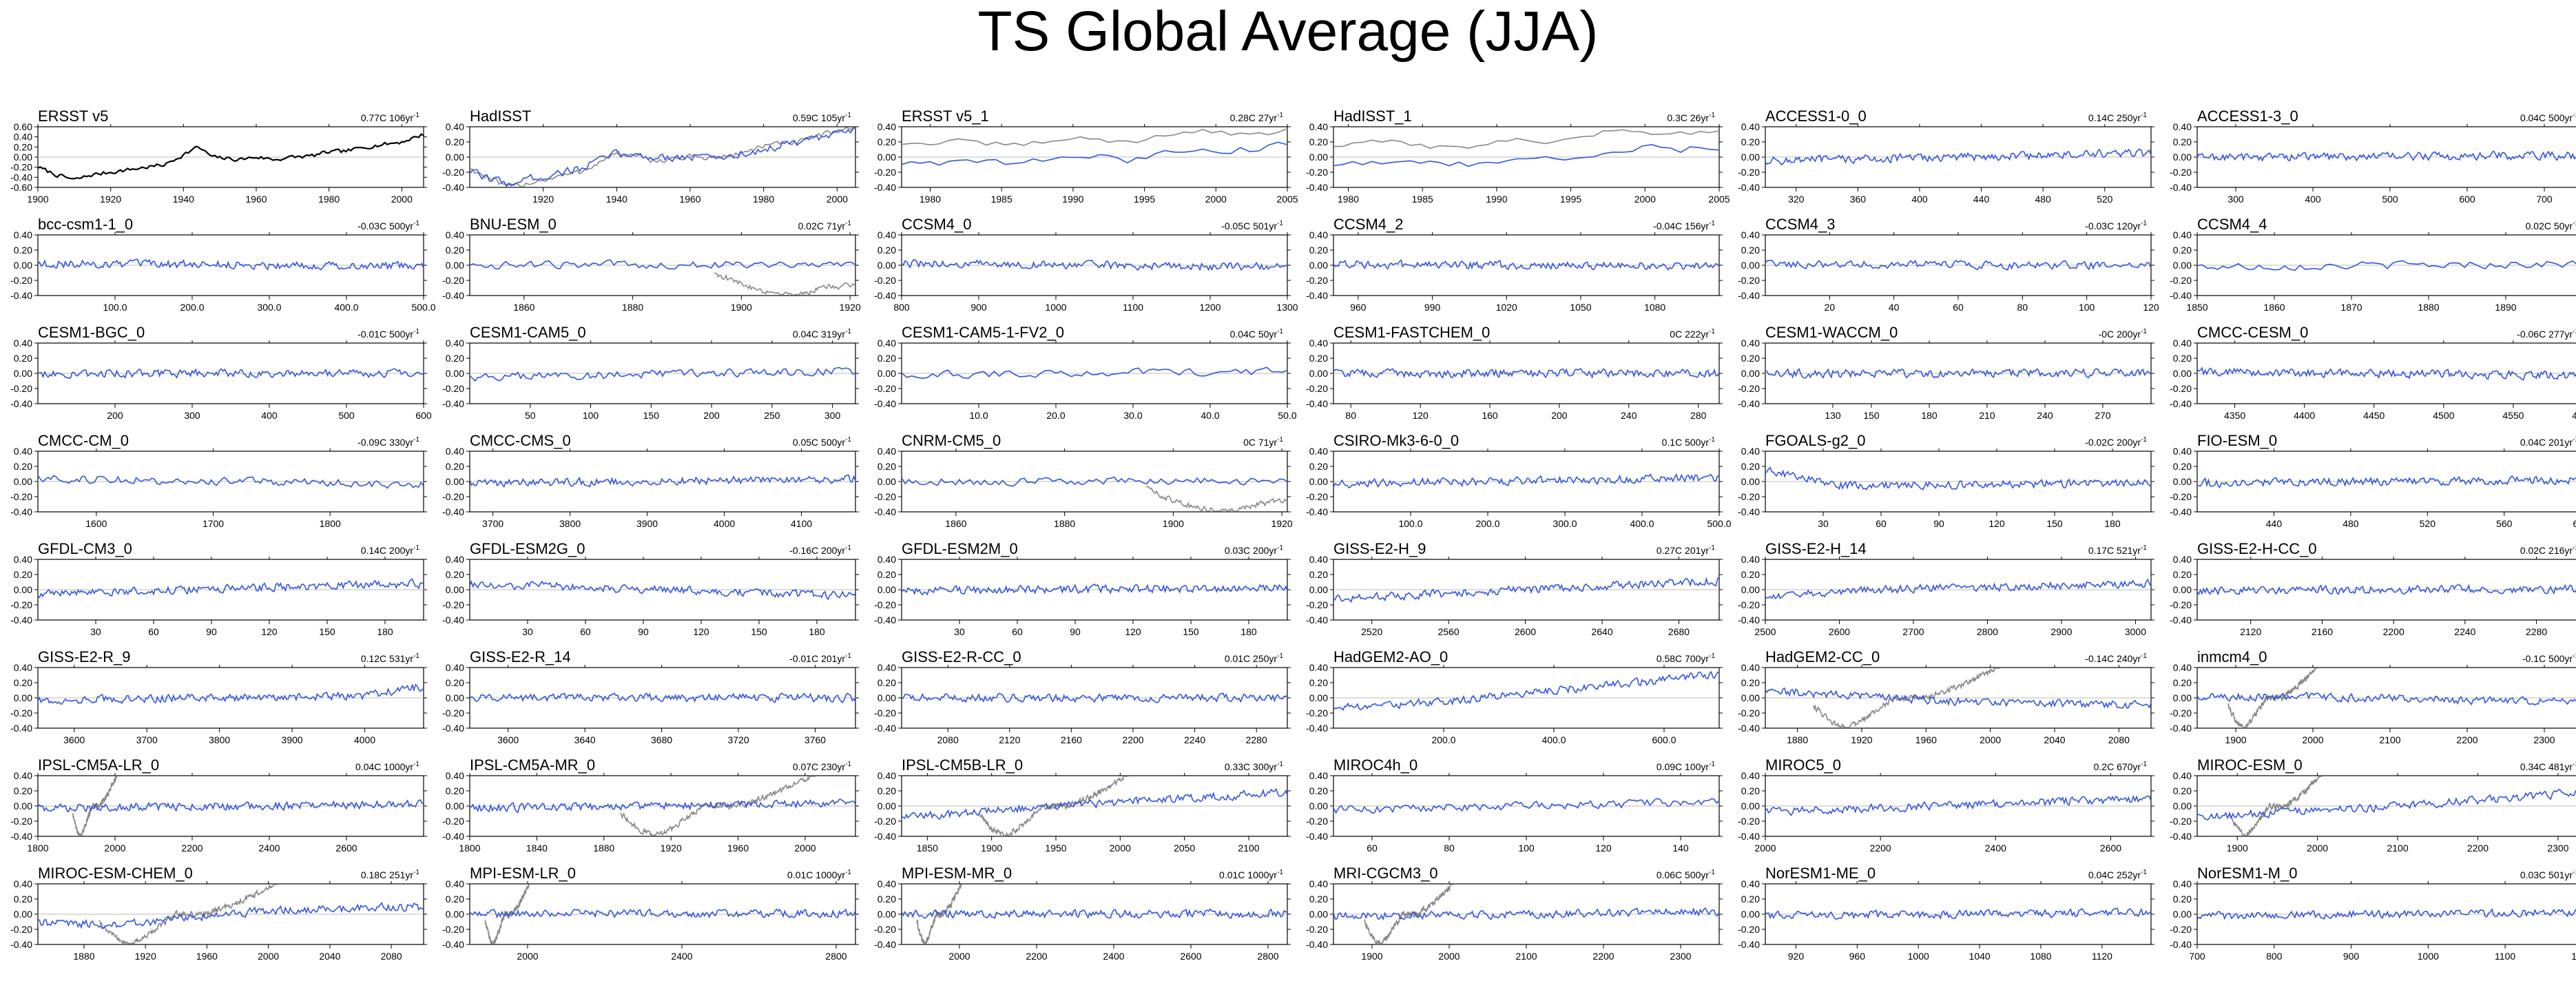 This screenshot has height=992, width=2576. I want to click on panel-title: MIROC-ESM-CHEM_0, so click(116, 873).